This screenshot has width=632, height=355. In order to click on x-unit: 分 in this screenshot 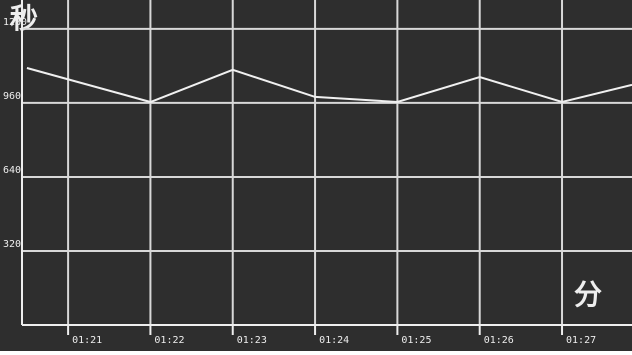, I will do `click(588, 294)`.